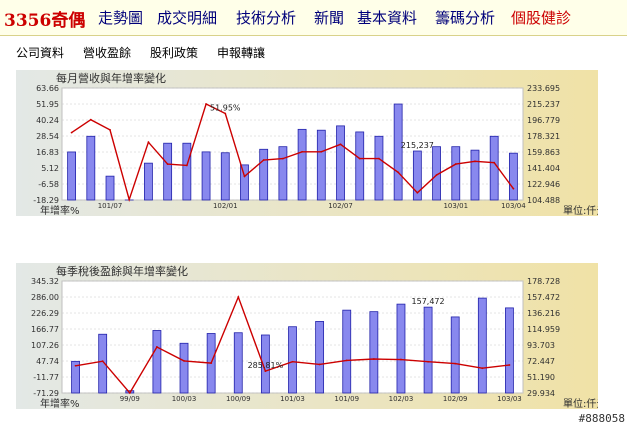  I want to click on unit-label: 單位:仟元, so click(580, 403).